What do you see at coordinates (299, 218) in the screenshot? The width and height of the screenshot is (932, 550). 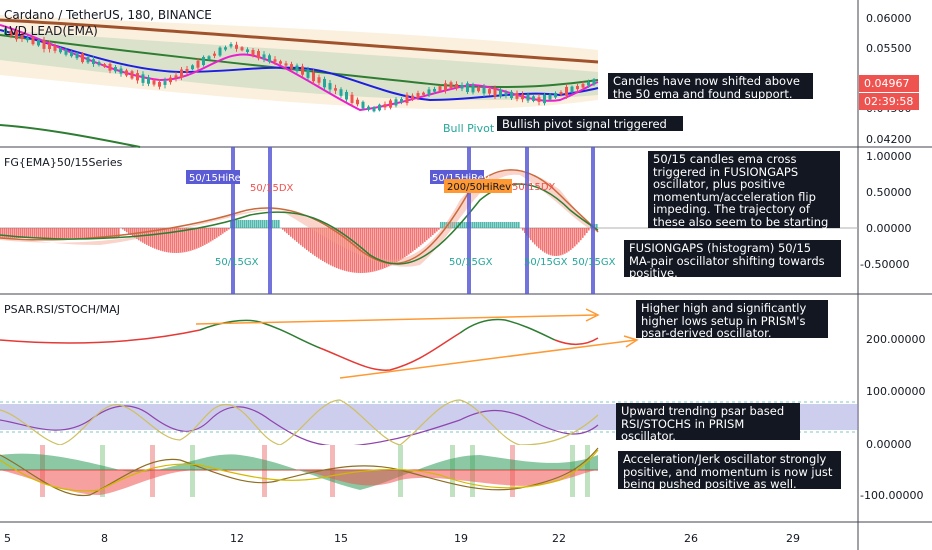 I see `osc-fill` at bounding box center [299, 218].